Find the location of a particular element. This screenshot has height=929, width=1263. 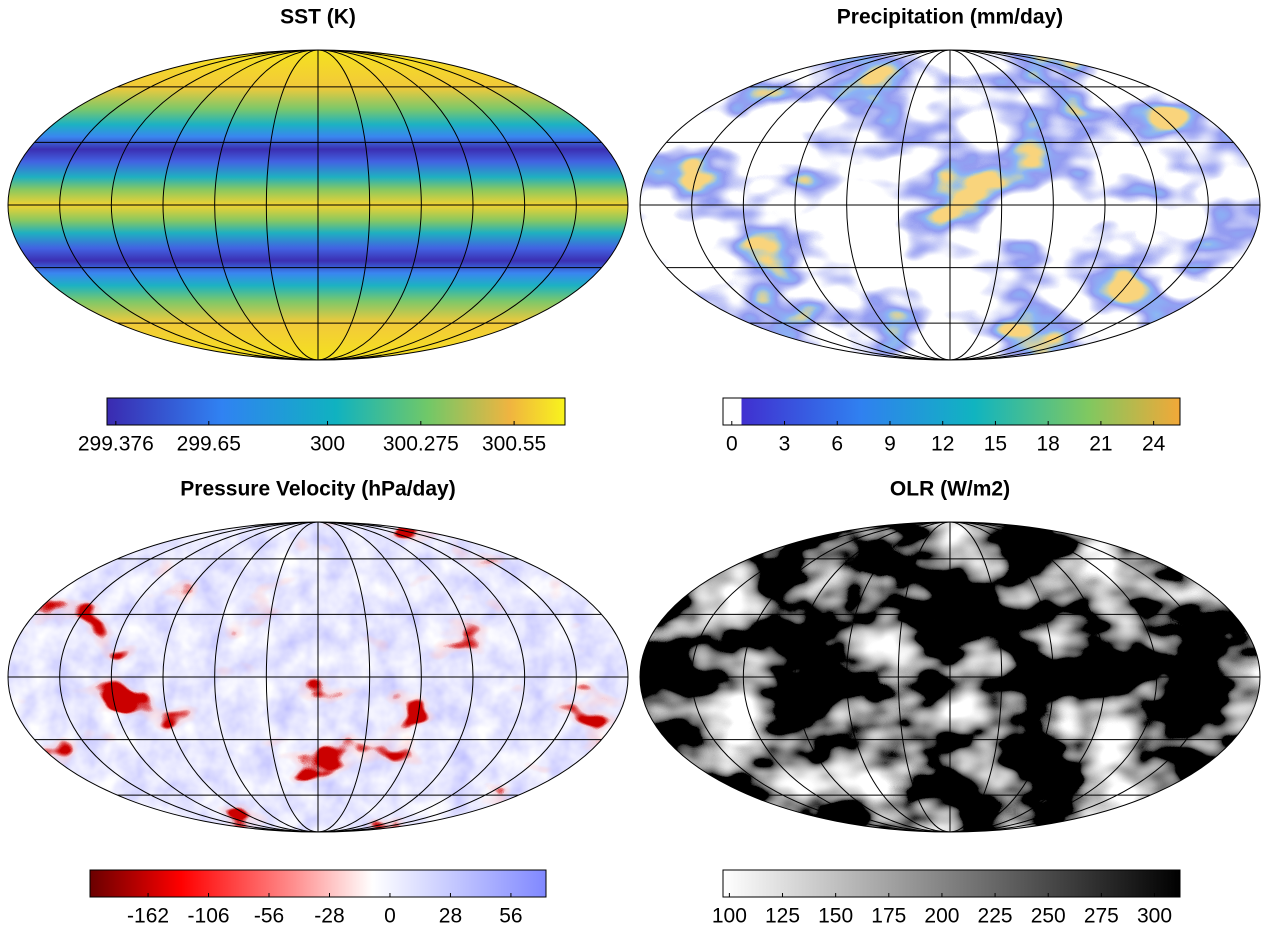

panel-title: SST (K) is located at coordinates (318, 17).